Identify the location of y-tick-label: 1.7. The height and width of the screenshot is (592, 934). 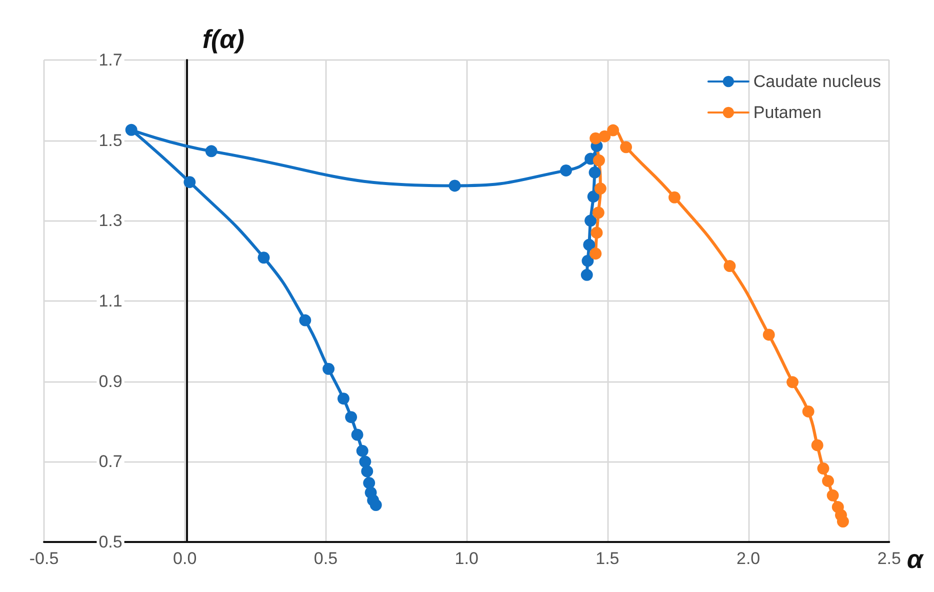
(110, 60).